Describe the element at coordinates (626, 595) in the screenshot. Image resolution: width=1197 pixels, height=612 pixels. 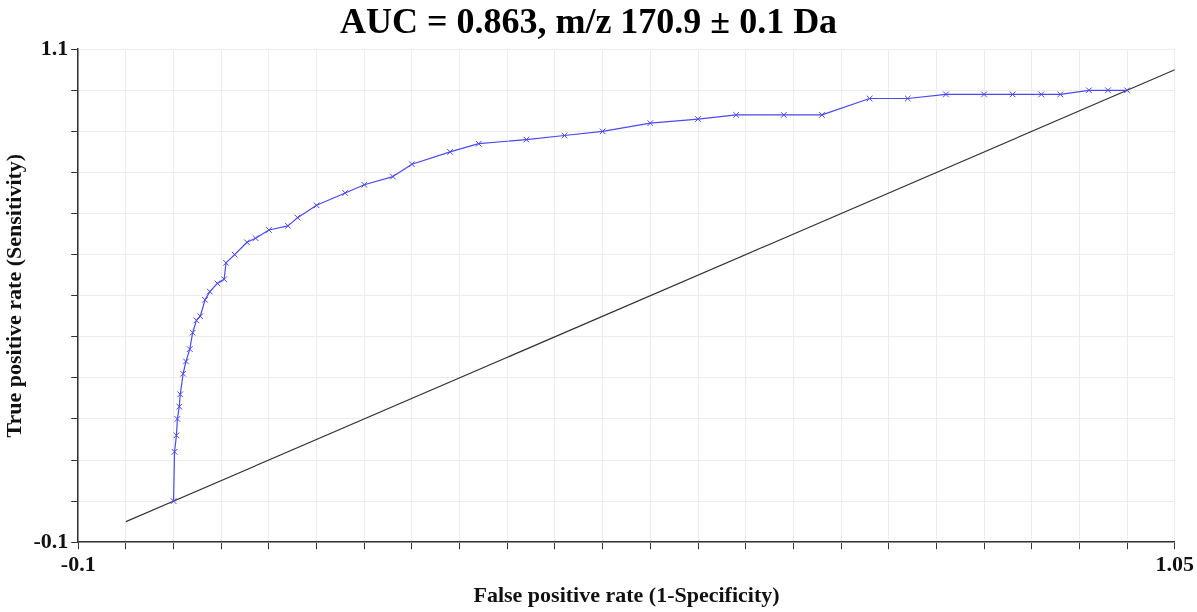
I see `x-axis-title: False positive rate (1-Specificity)` at that location.